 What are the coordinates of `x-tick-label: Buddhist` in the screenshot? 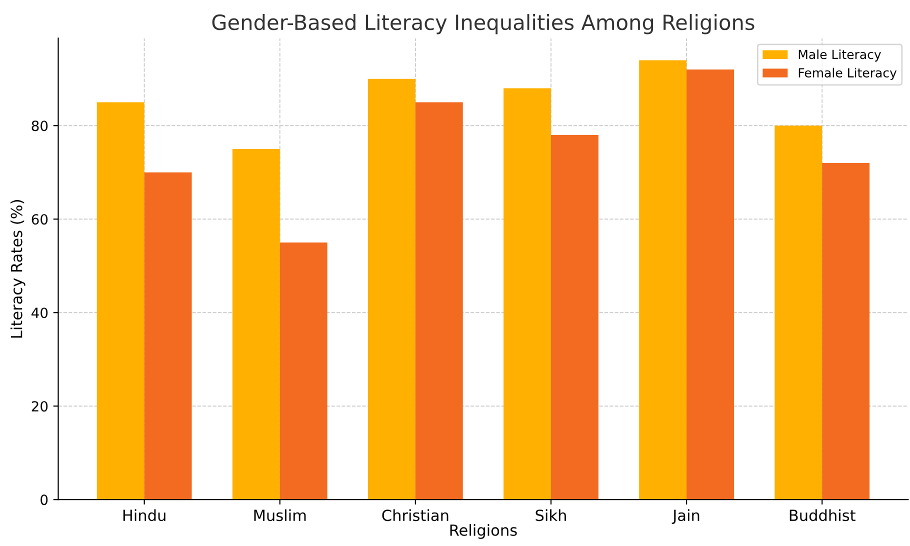 It's located at (823, 515).